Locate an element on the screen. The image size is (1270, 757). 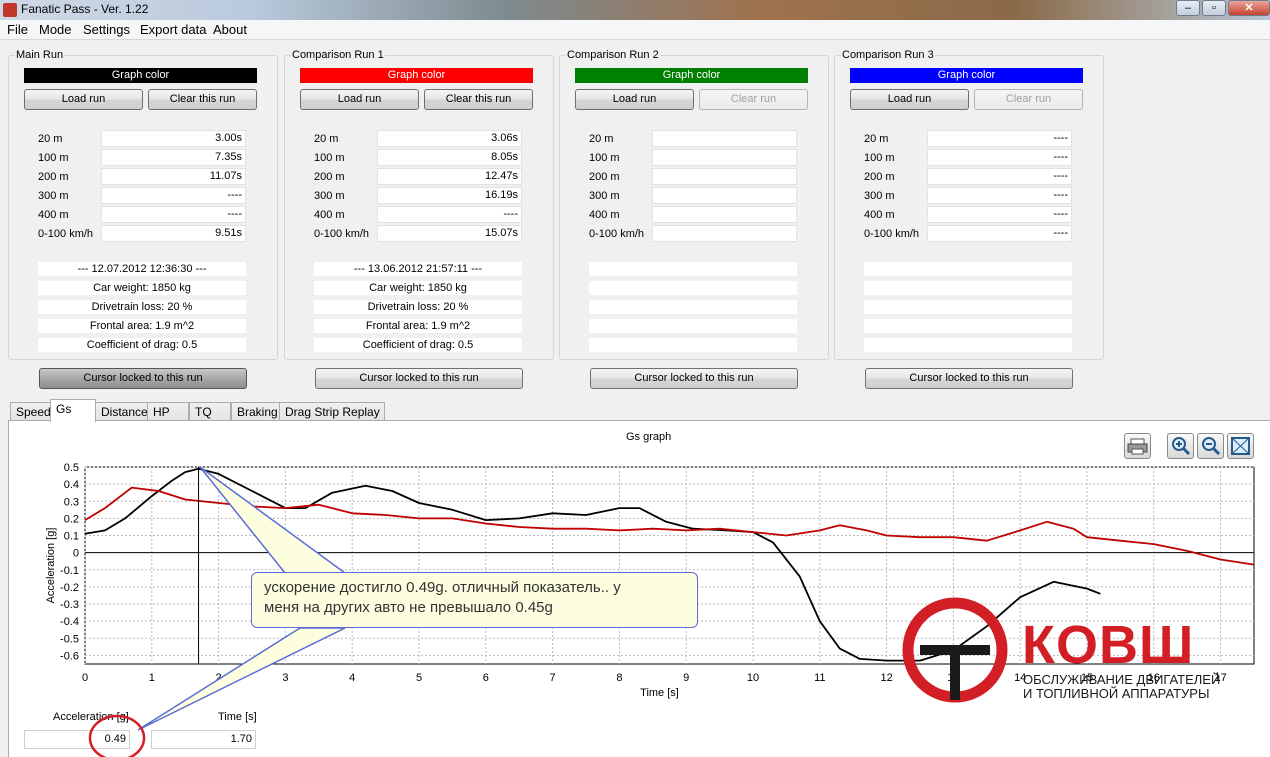
split-value: 8.05s is located at coordinates (449, 157).